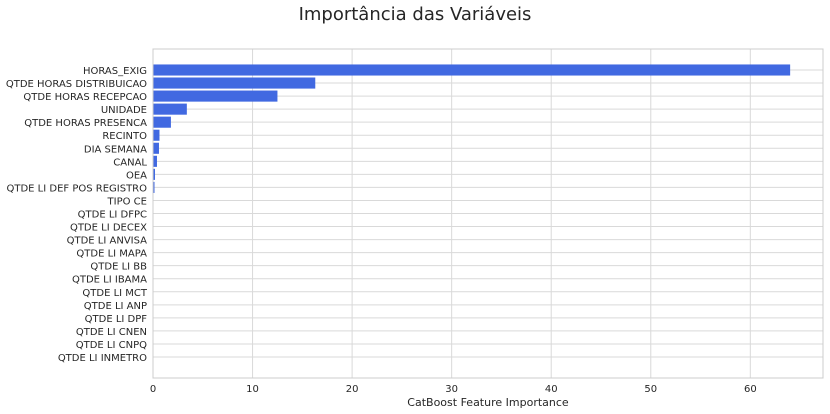 The width and height of the screenshot is (830, 414). Describe the element at coordinates (352, 389) in the screenshot. I see `x-tick-label: 20` at that location.